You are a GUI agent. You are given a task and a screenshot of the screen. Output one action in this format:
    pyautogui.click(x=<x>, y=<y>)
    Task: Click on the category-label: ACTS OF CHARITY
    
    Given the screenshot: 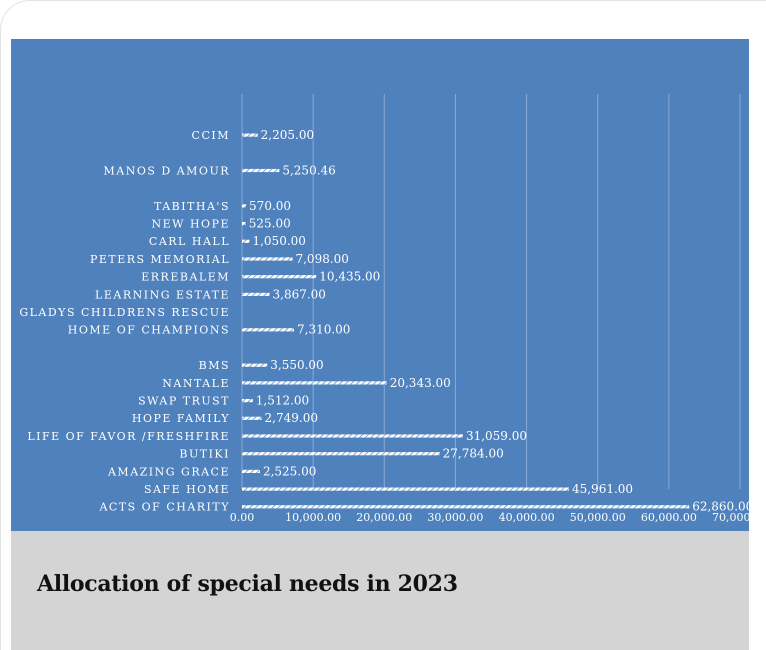 What is the action you would take?
    pyautogui.click(x=164, y=507)
    